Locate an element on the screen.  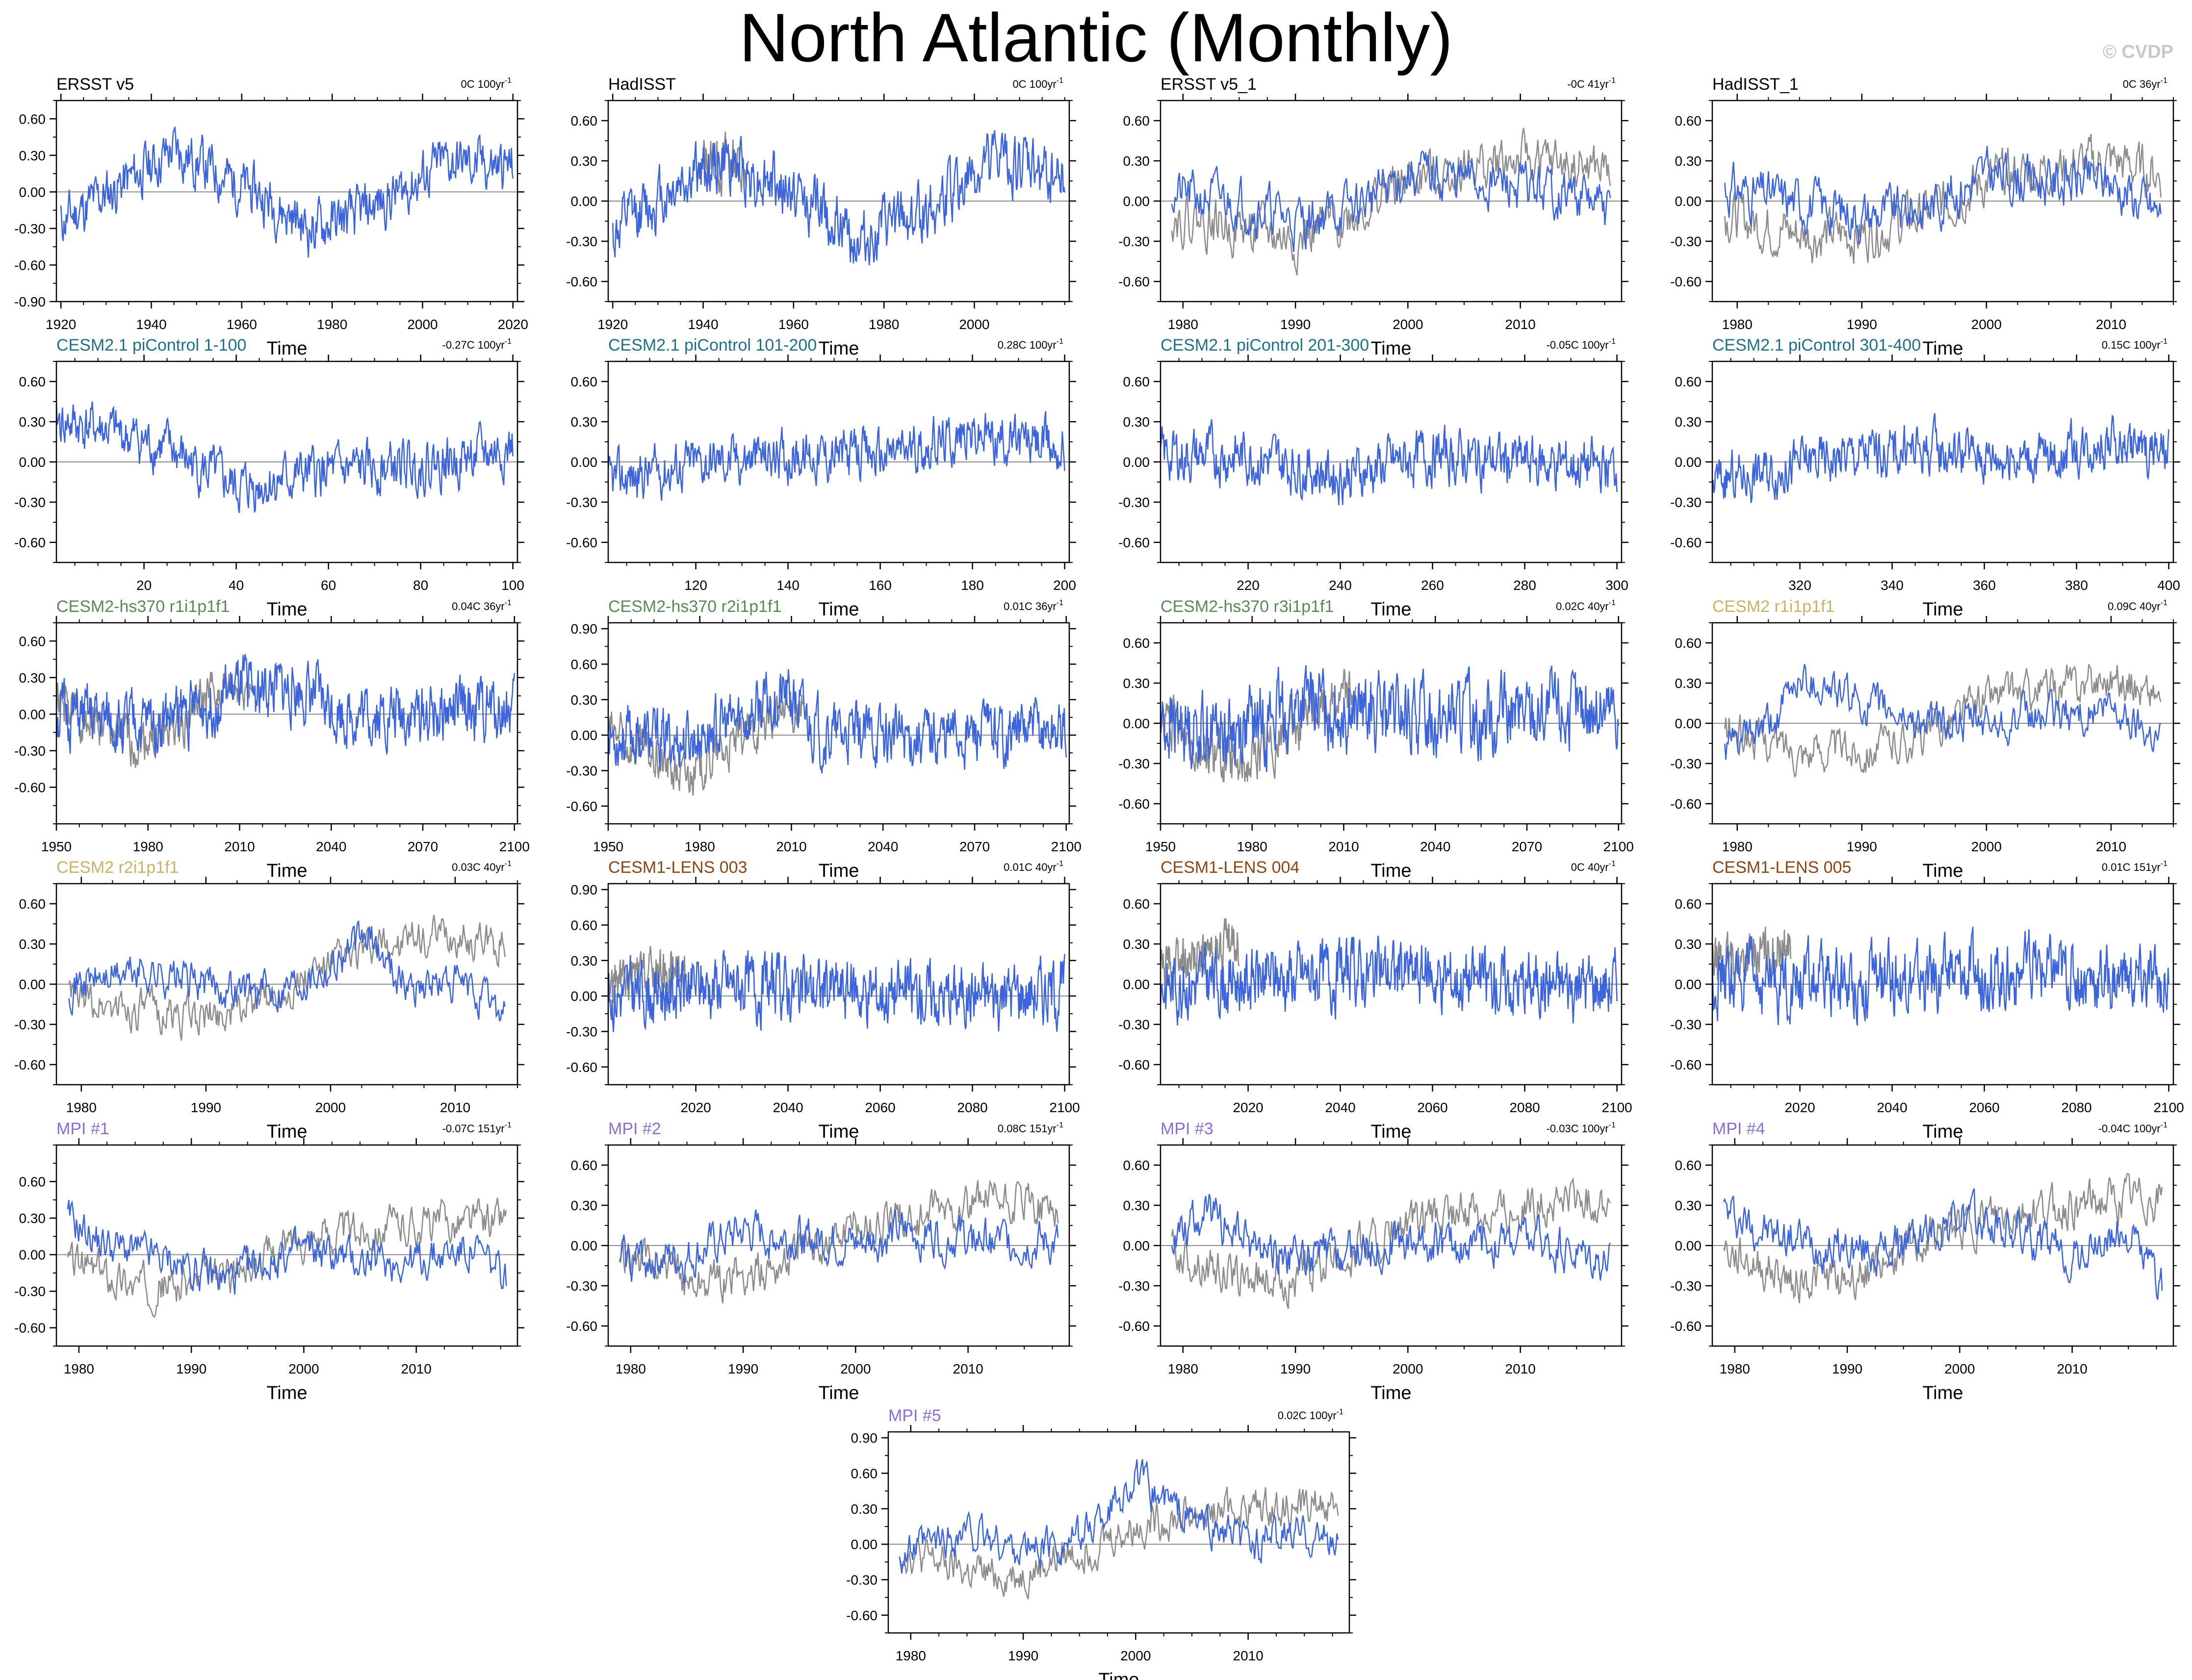
trend-label: 0.15C 100yr-1 is located at coordinates (2134, 344).